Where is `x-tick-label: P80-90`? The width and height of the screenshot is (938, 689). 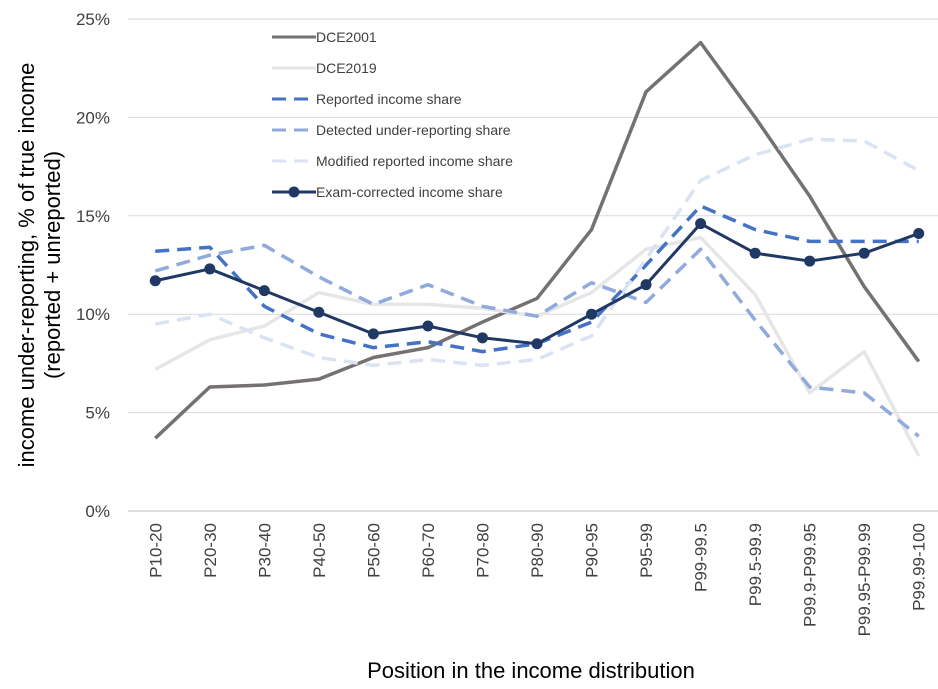
x-tick-label: P80-90 is located at coordinates (537, 550).